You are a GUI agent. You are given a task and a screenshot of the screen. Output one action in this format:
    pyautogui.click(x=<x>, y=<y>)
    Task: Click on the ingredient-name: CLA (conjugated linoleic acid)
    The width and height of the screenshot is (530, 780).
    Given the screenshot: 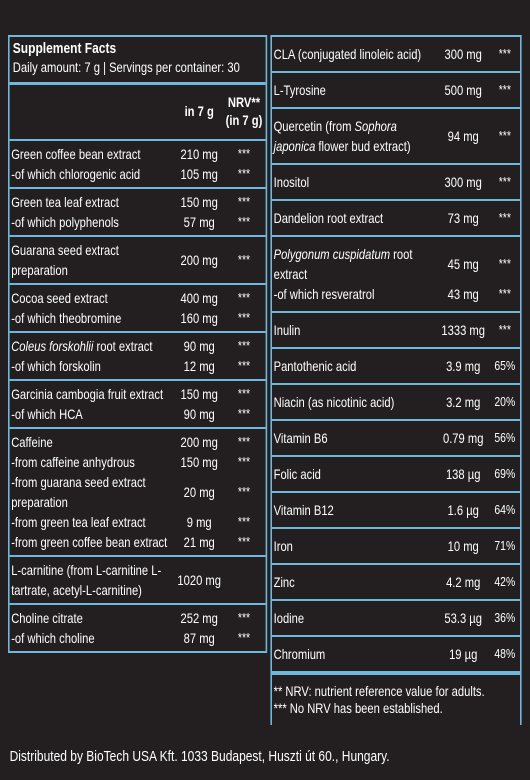 What is the action you would take?
    pyautogui.click(x=347, y=54)
    